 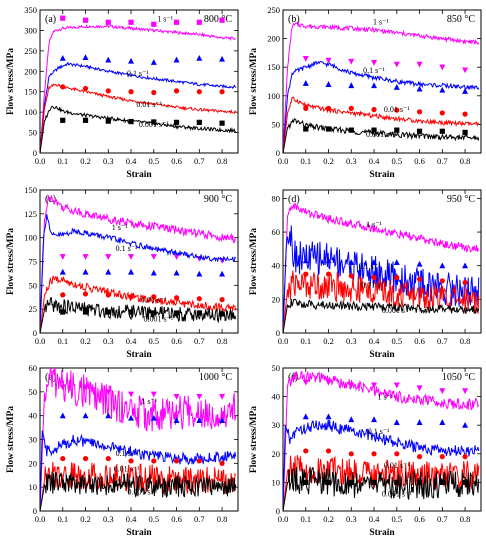 What do you see at coordinates (30, 92) in the screenshot?
I see `y-tick-label: 150` at bounding box center [30, 92].